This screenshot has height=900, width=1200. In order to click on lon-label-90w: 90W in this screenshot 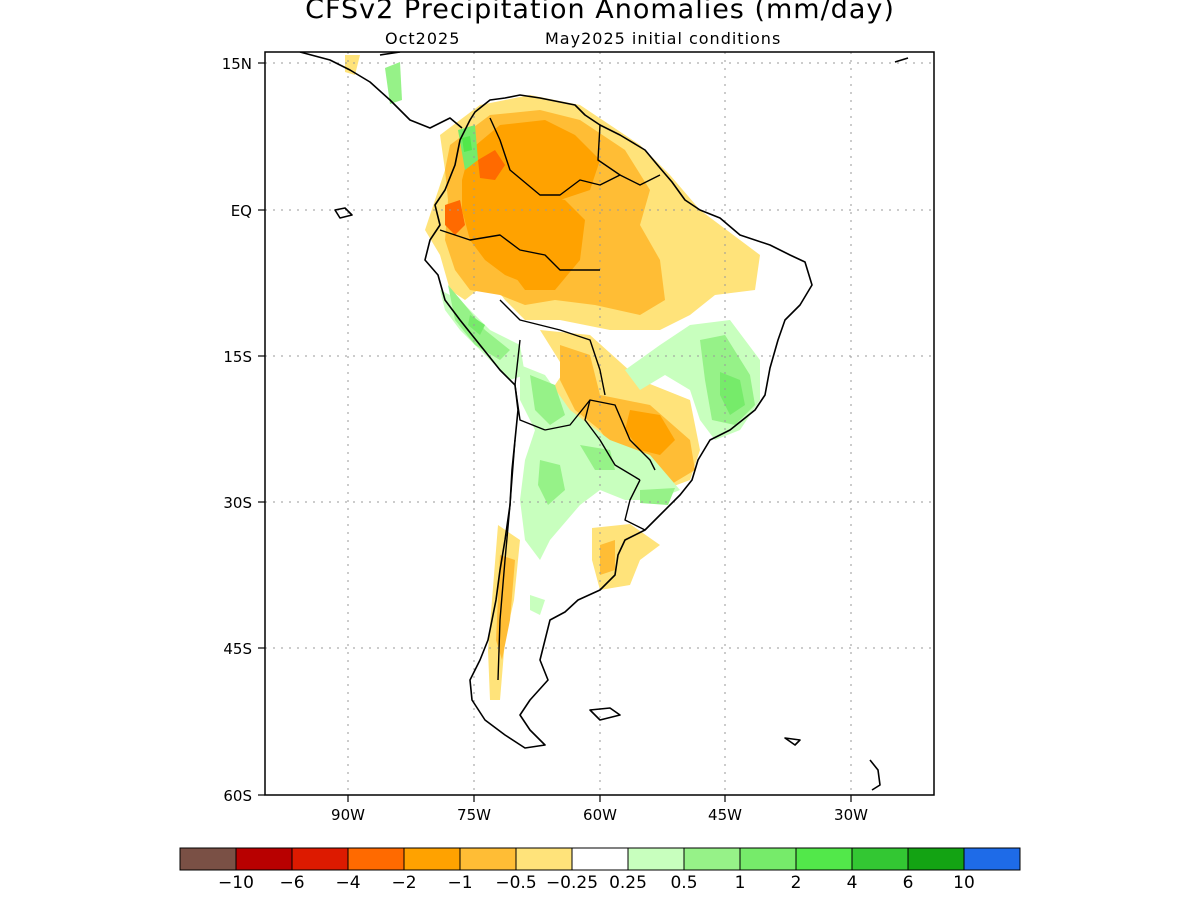, I will do `click(348, 815)`.